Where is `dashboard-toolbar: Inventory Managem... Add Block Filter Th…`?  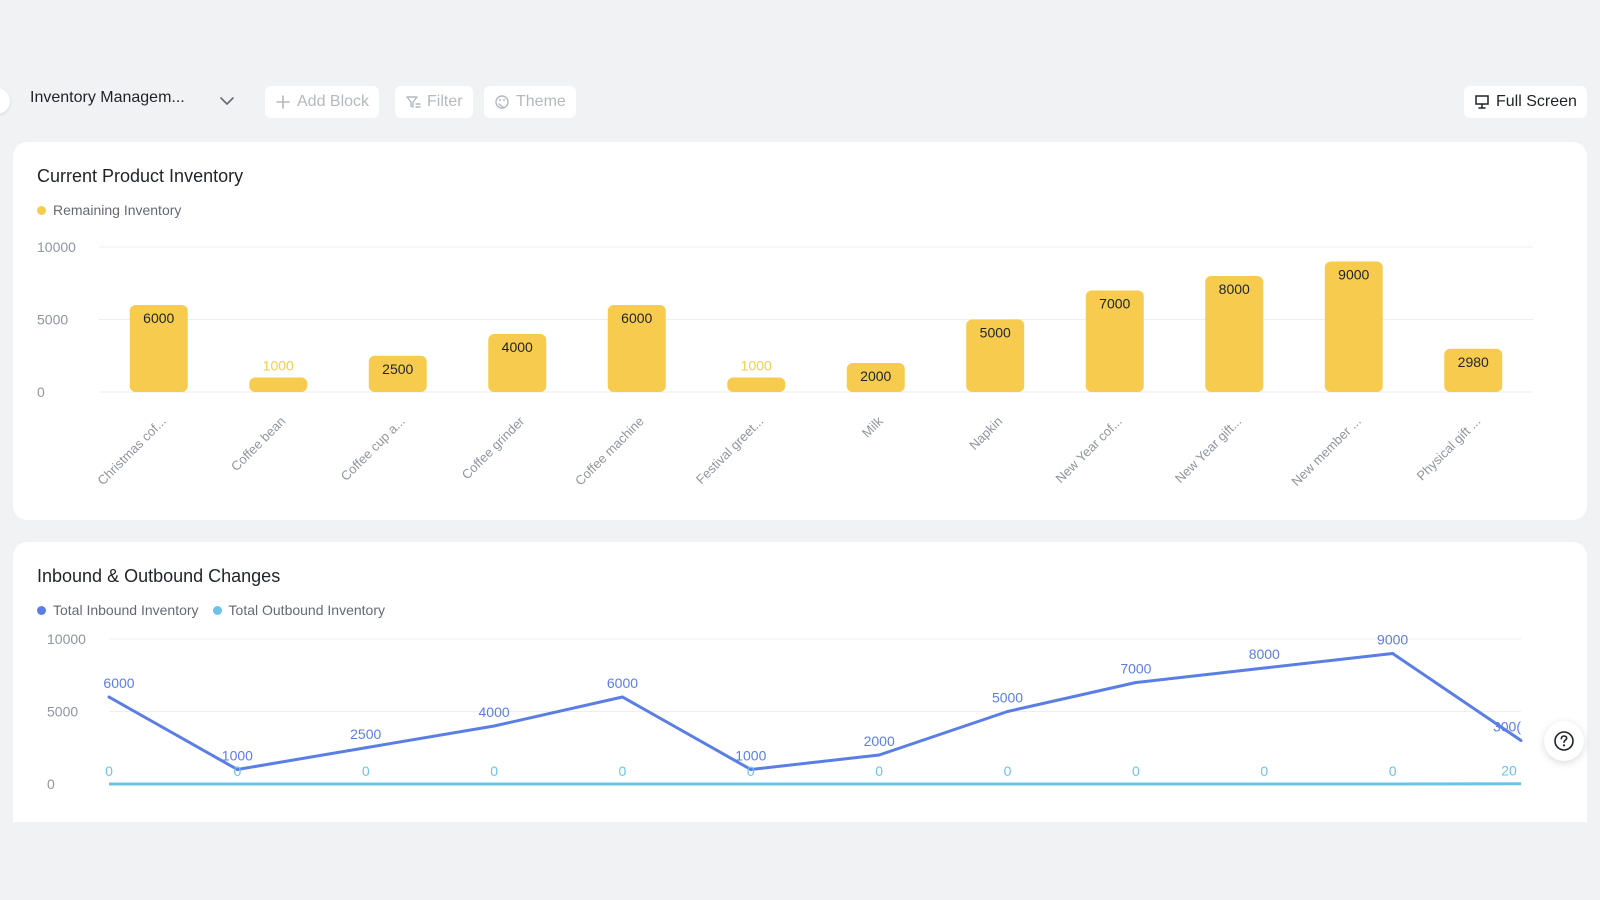
dashboard-toolbar: Inventory Managem... Add Block Filter Th… is located at coordinates (800, 102).